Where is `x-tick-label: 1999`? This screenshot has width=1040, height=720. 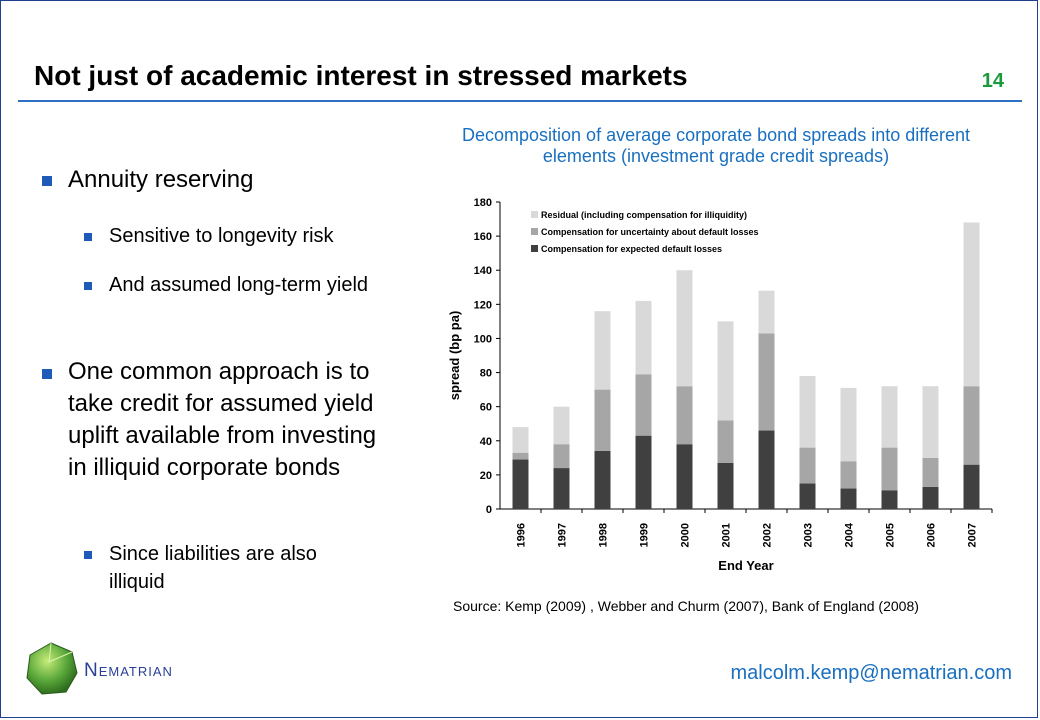 x-tick-label: 1999 is located at coordinates (645, 535).